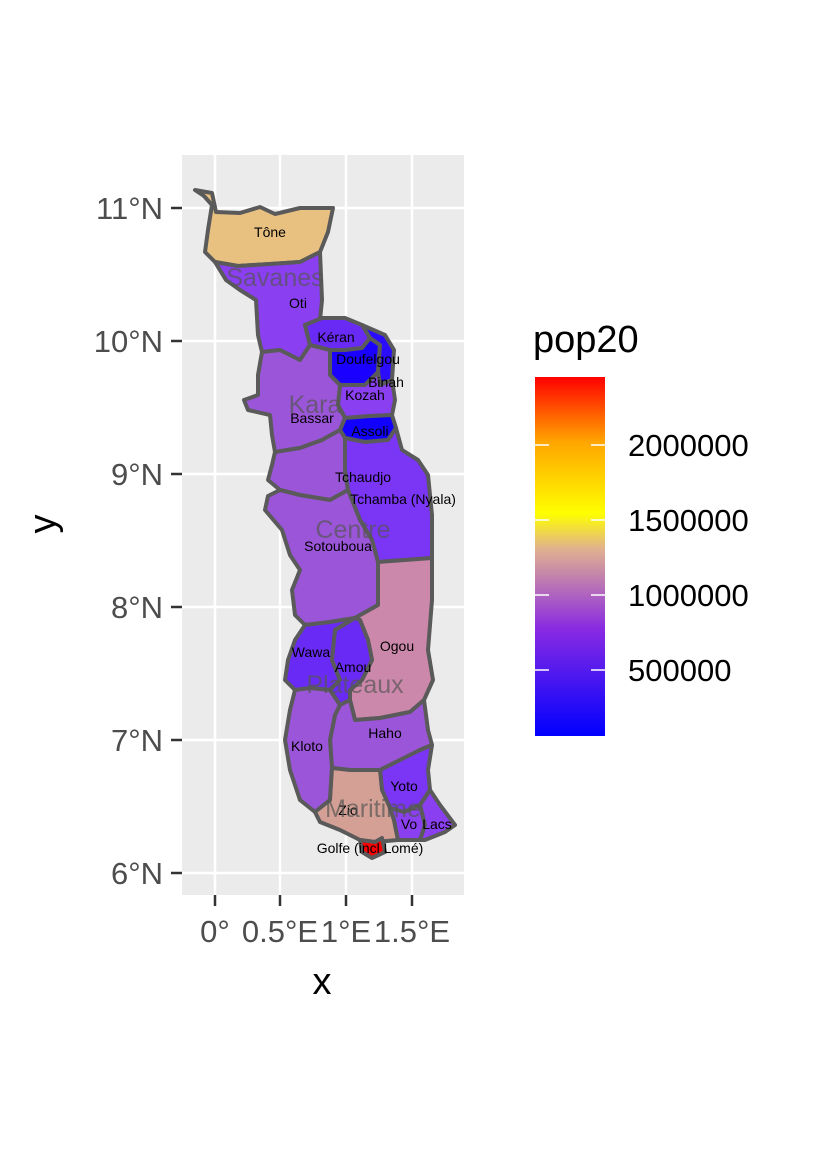  What do you see at coordinates (437, 824) in the screenshot?
I see `label-lacs: Lacs` at bounding box center [437, 824].